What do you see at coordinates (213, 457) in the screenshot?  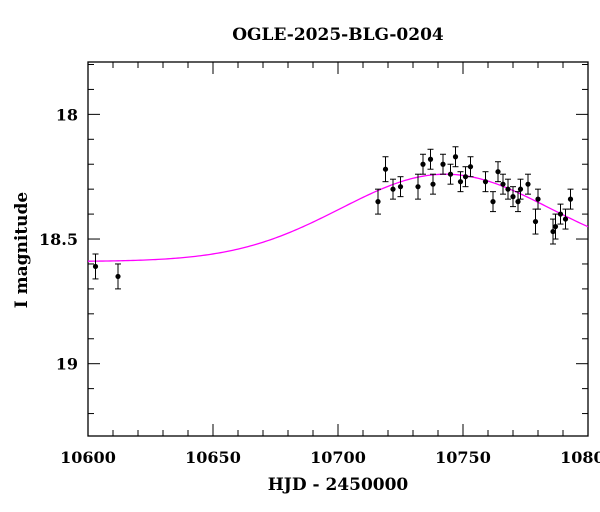 I see `x-tick-label: 10650` at bounding box center [213, 457].